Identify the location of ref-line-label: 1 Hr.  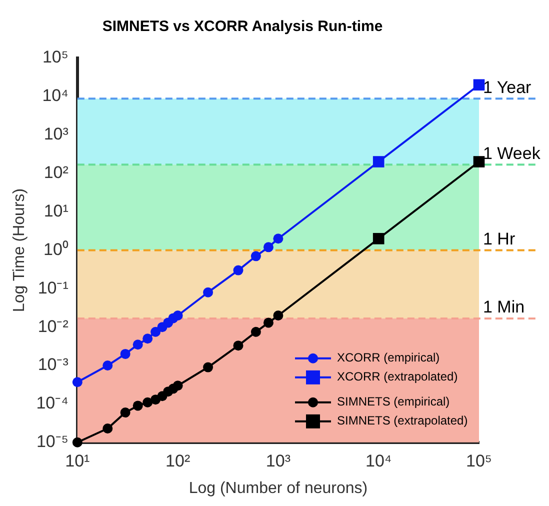
(499, 238).